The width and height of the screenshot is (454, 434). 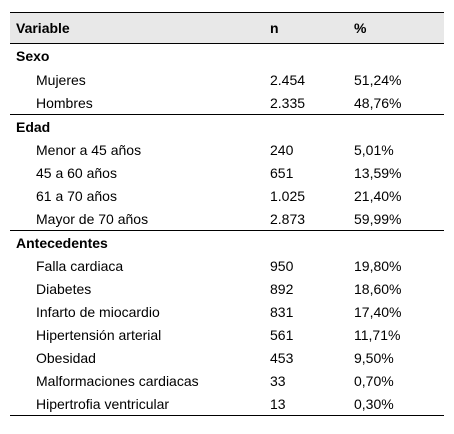 What do you see at coordinates (80, 265) in the screenshot?
I see `row-label: Falla cardiaca` at bounding box center [80, 265].